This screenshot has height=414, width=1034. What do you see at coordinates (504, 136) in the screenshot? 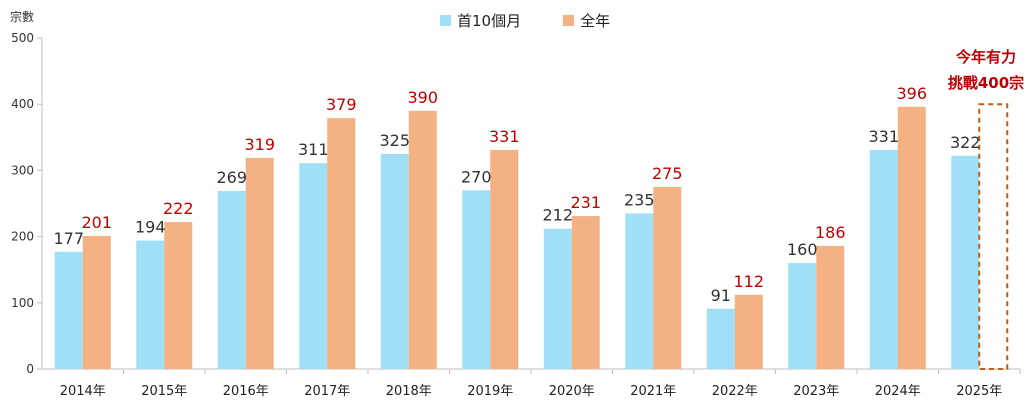
I see `data-label-fullyear: 331` at bounding box center [504, 136].